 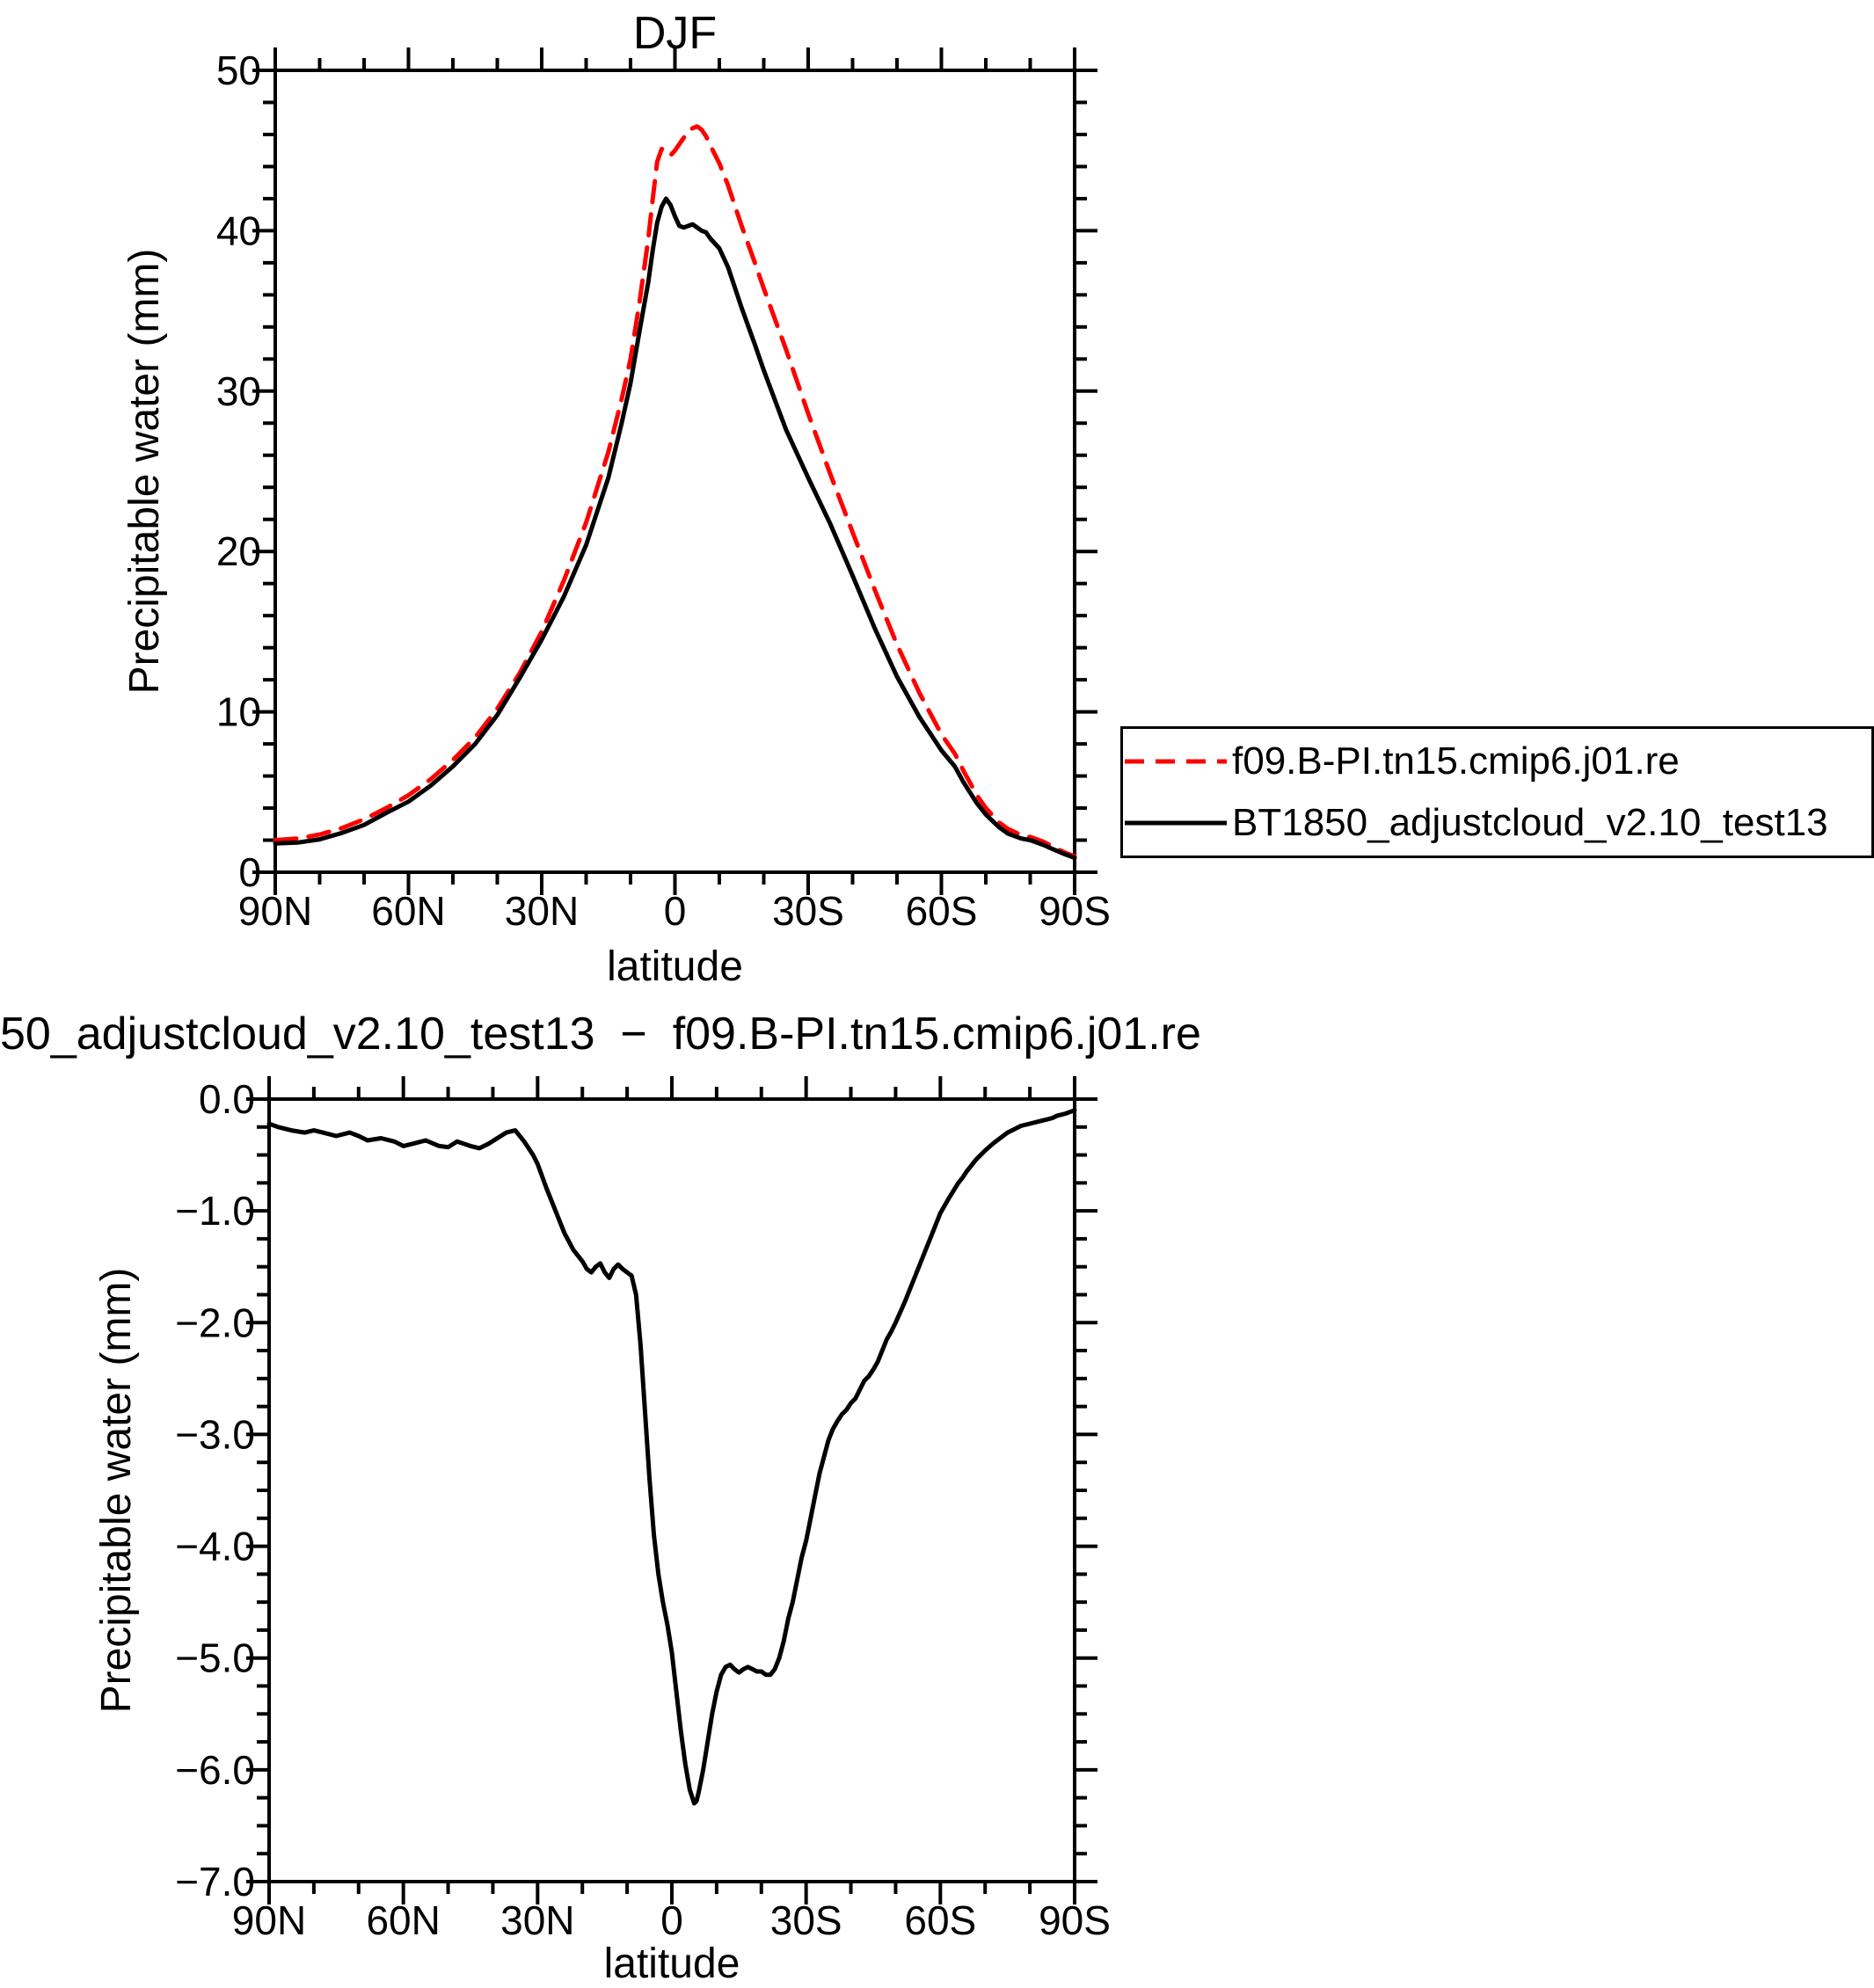 What do you see at coordinates (215, 1322) in the screenshot?
I see `y-tick-label: −2.0` at bounding box center [215, 1322].